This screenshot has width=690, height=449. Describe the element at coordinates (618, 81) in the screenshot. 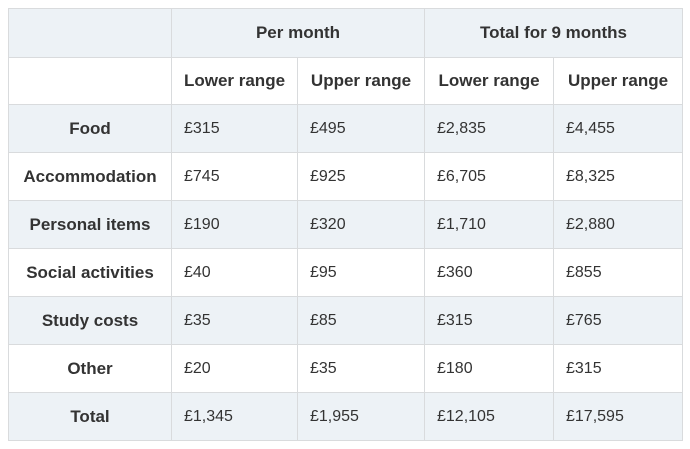

I see `sub-header-total-upper: Upper range` at that location.